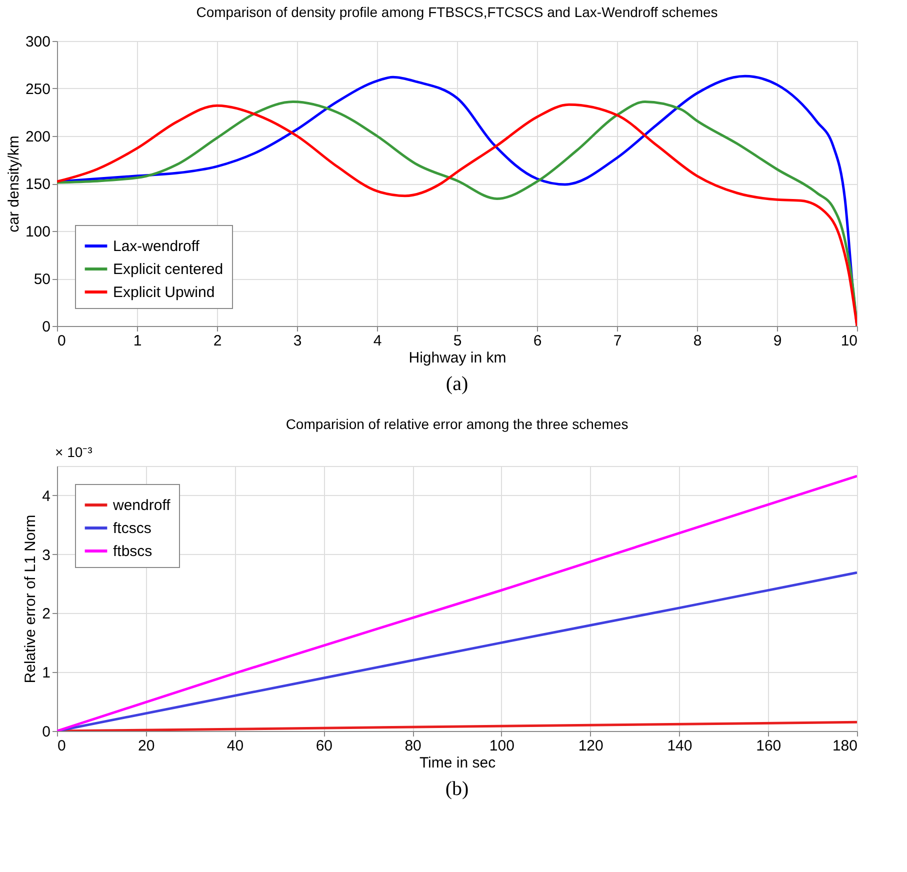 The height and width of the screenshot is (872, 907). I want to click on y-tick-label: 150, so click(37, 184).